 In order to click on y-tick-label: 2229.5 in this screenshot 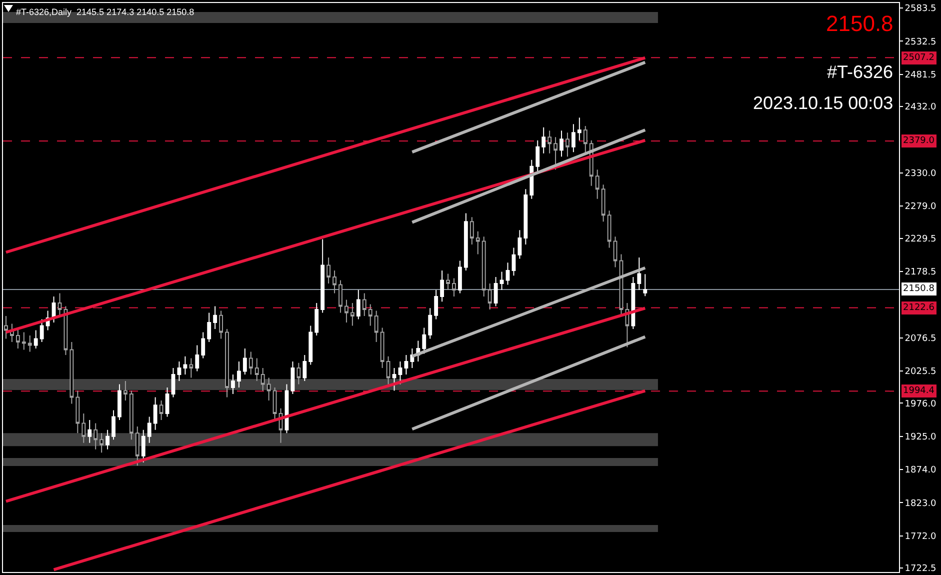, I will do `click(920, 239)`.